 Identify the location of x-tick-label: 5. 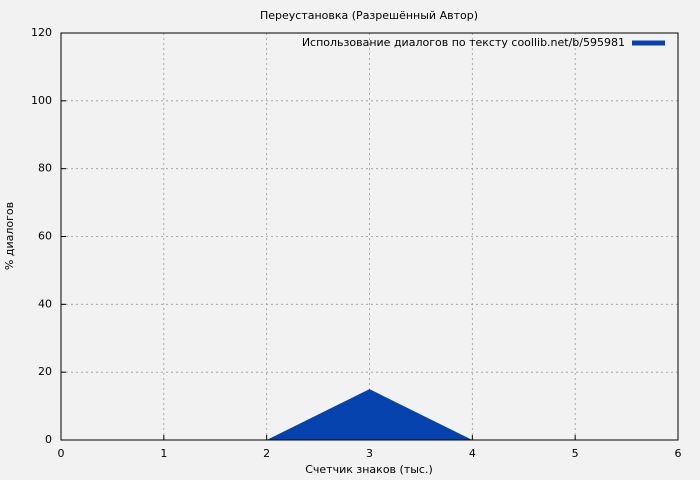
(575, 453).